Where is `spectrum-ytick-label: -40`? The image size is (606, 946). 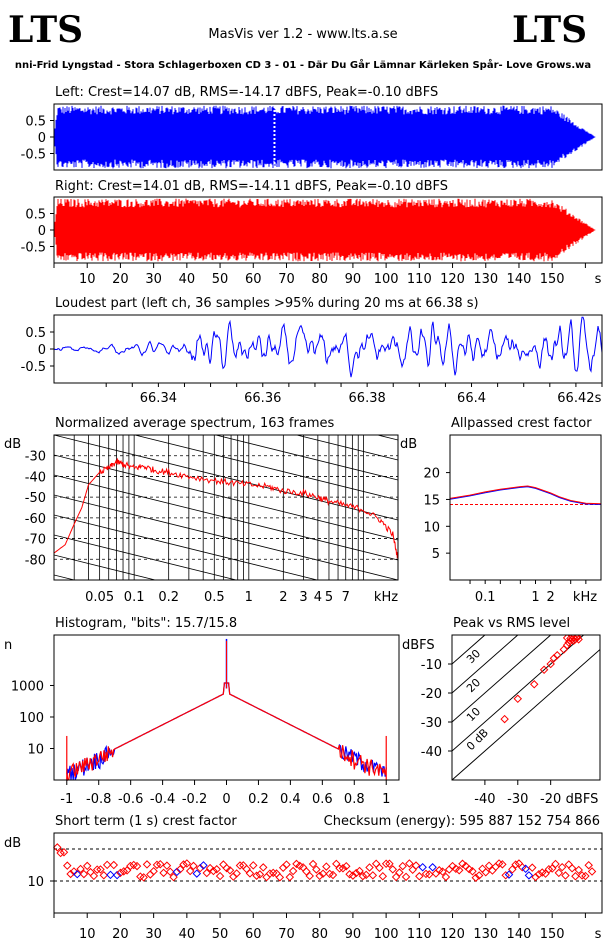
spectrum-ytick-label: -40 is located at coordinates (35, 477).